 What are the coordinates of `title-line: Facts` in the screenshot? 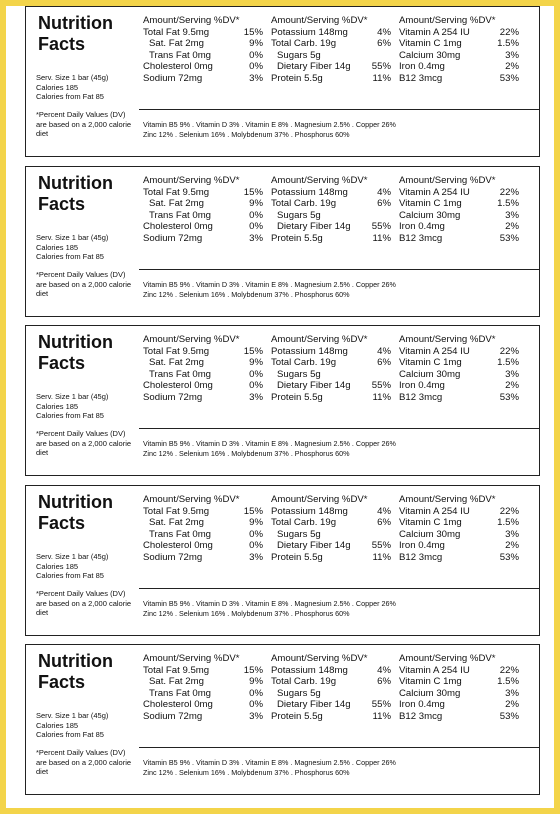 It's located at (62, 363).